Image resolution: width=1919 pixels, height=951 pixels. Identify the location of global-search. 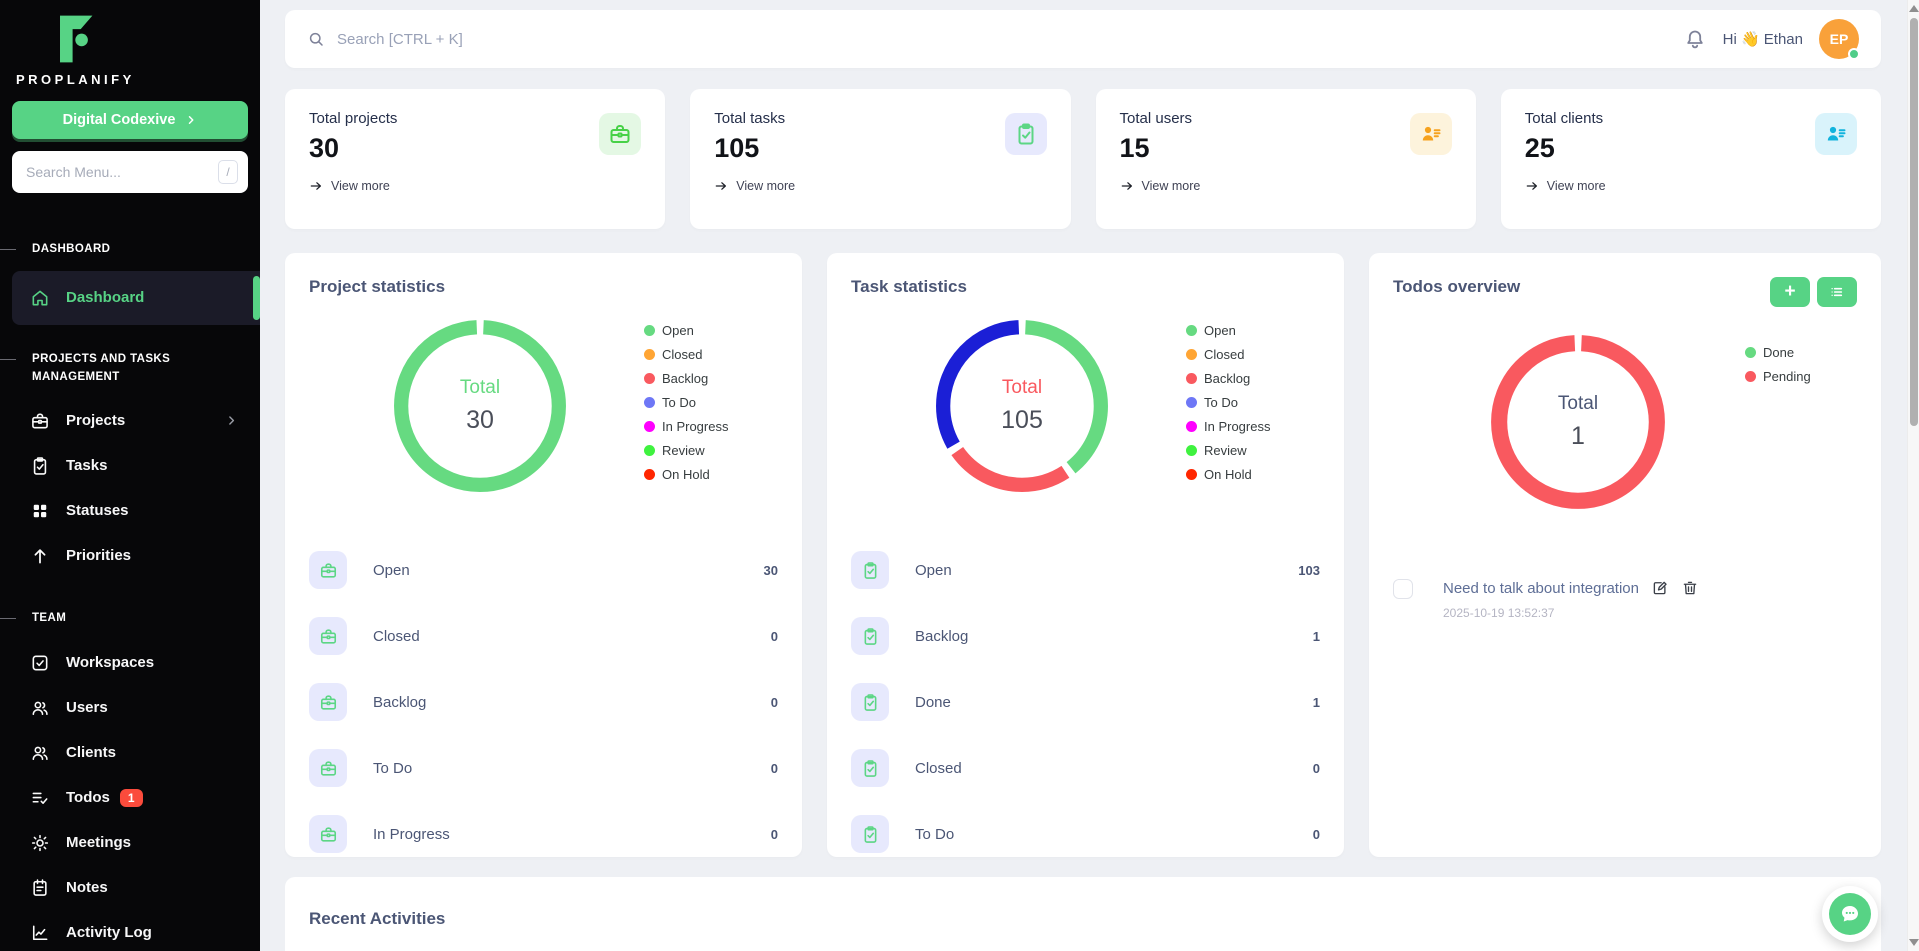
(995, 39).